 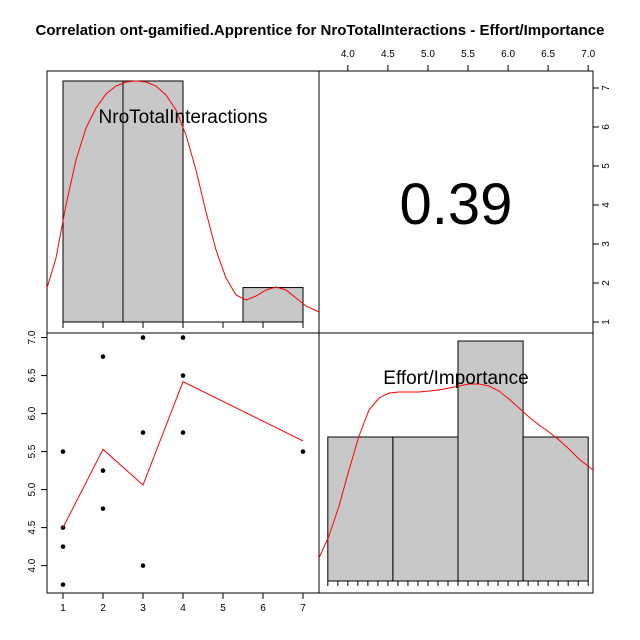 I want to click on top-tick-label: 6.0, so click(x=508, y=54).